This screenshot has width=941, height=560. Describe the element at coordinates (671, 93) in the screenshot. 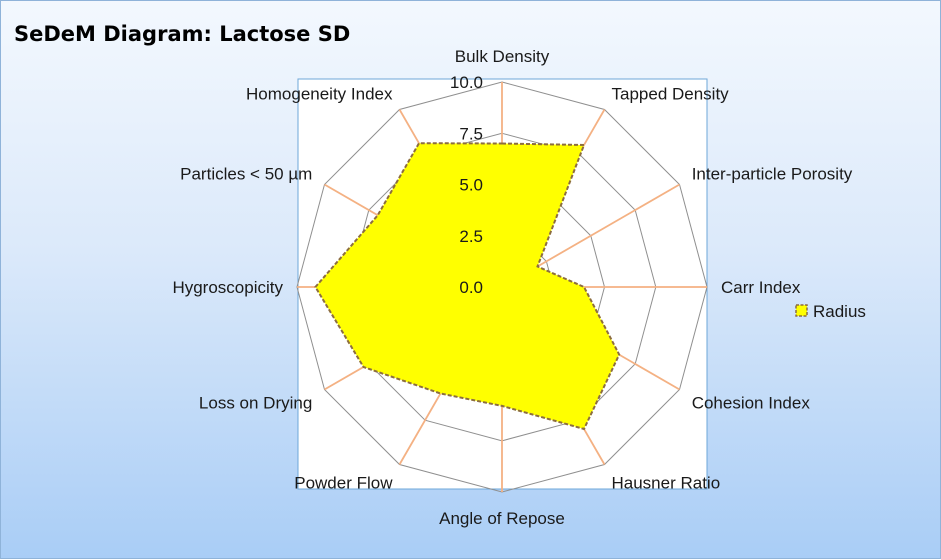

I see `axis-label-tapped-density: Tapped Density` at that location.